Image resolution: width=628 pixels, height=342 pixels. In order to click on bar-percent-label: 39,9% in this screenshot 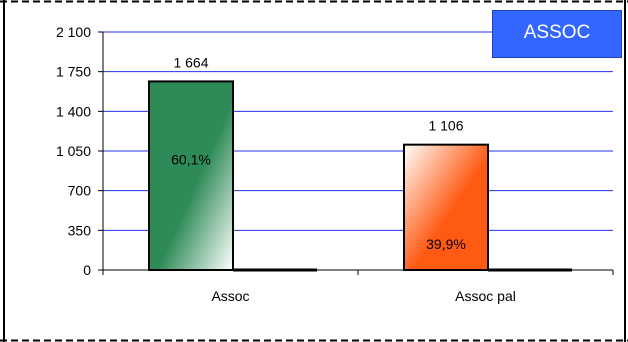, I will do `click(446, 244)`.